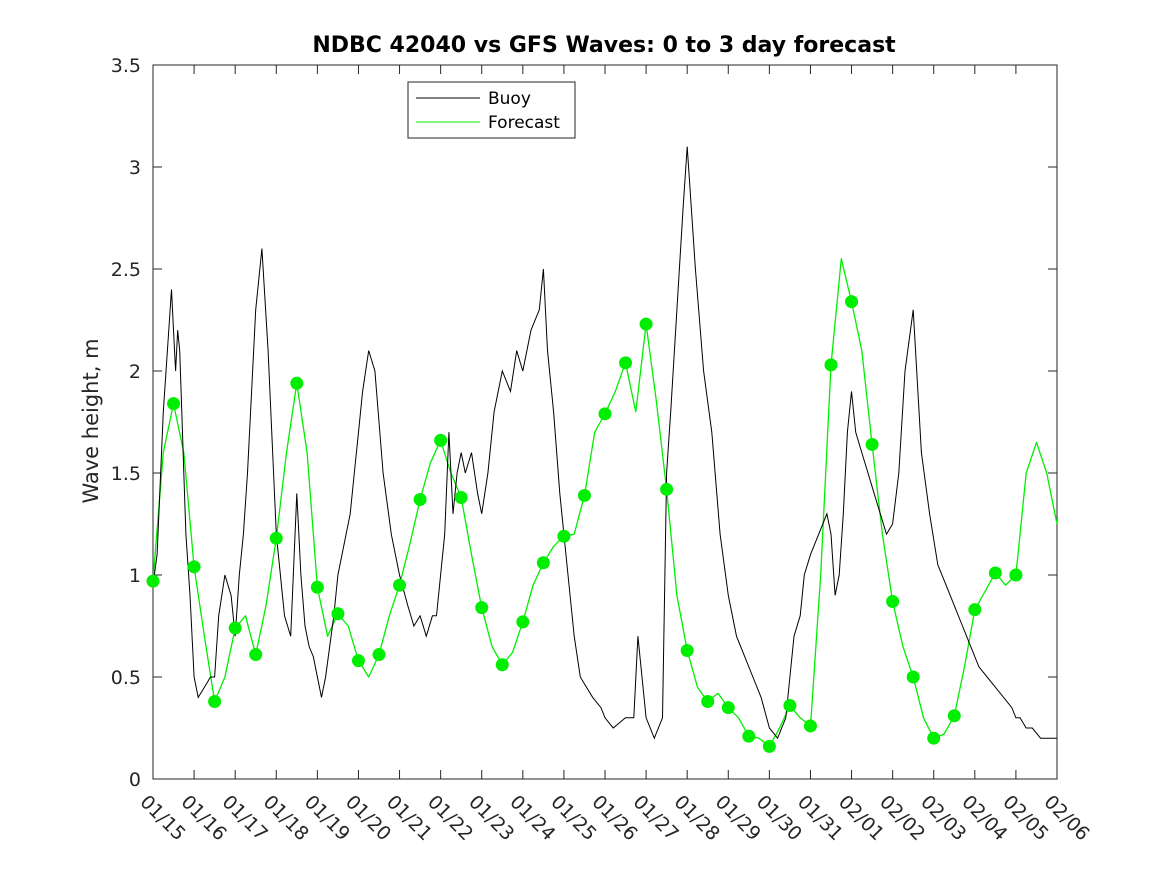 This screenshot has width=1167, height=875. Describe the element at coordinates (126, 270) in the screenshot. I see `y-tick-label: 2.5` at that location.